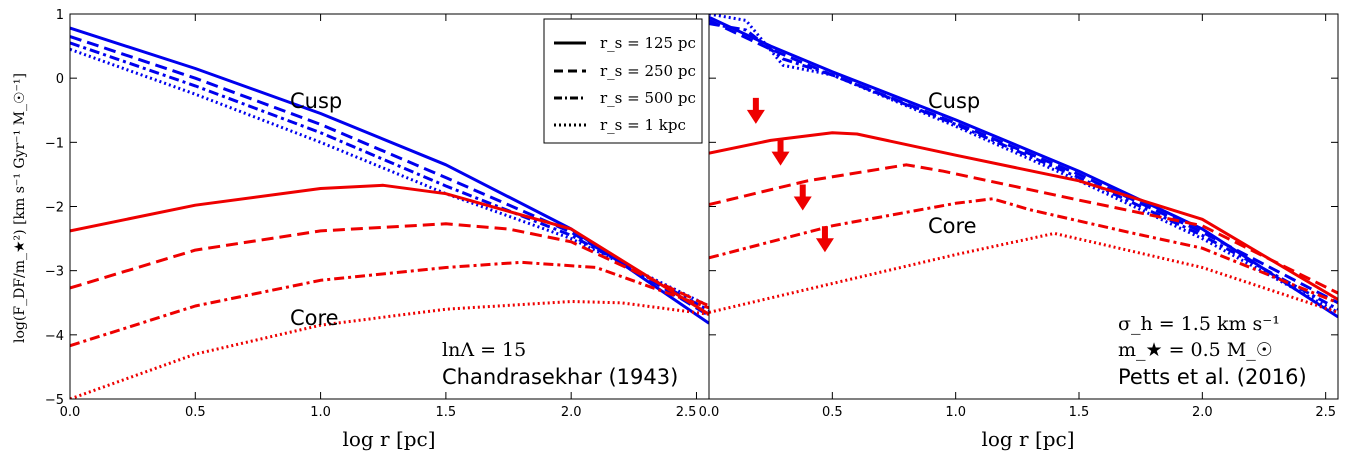 Image resolution: width=1346 pixels, height=451 pixels. I want to click on petts-label: Petts et al. (2016), so click(1212, 377).